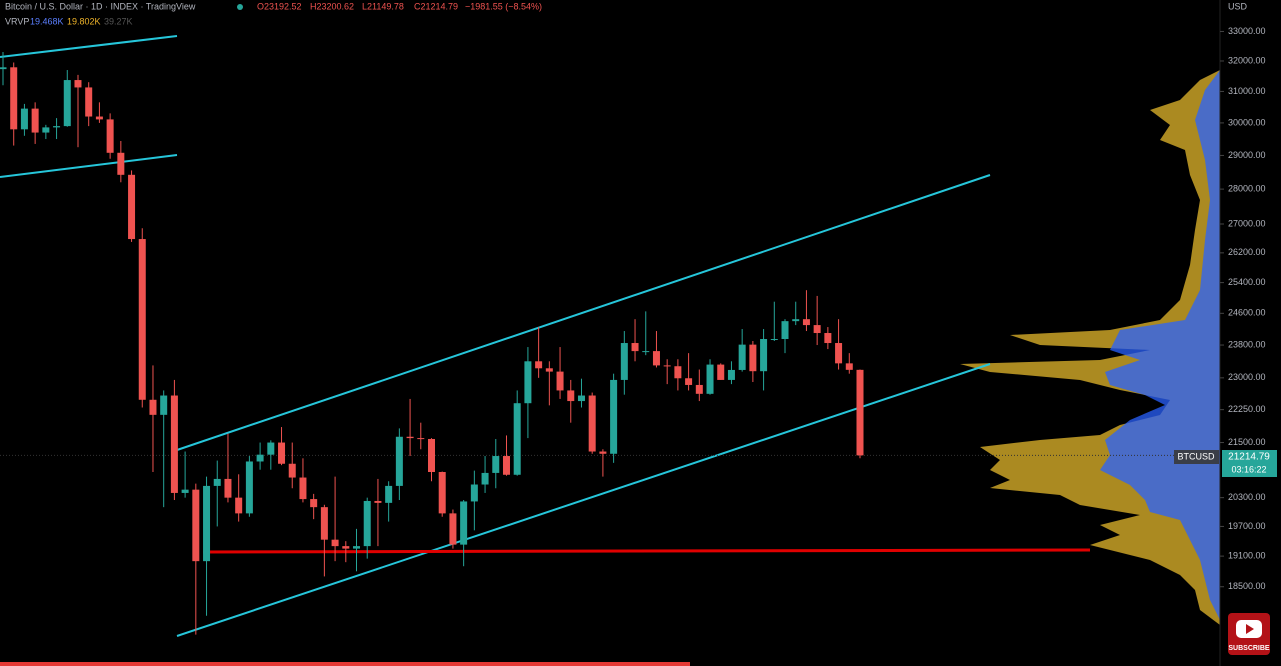  I want to click on ohlc-open: O23192.52, so click(279, 6).